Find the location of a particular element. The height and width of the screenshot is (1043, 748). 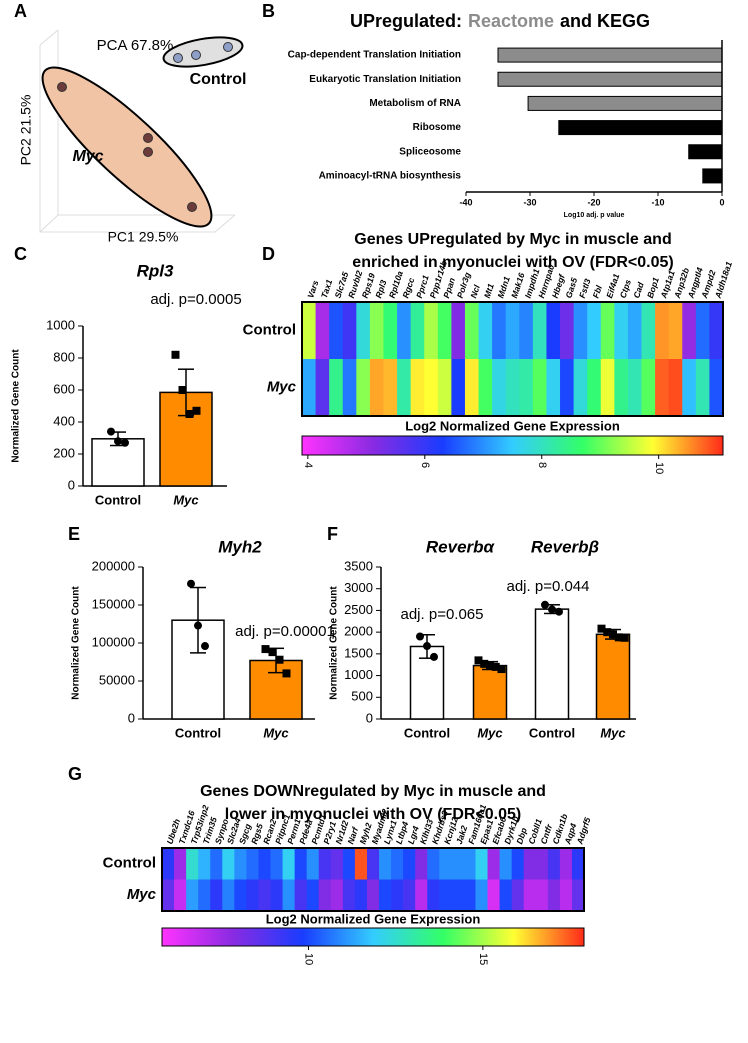

title-part: and KEGG is located at coordinates (605, 21).